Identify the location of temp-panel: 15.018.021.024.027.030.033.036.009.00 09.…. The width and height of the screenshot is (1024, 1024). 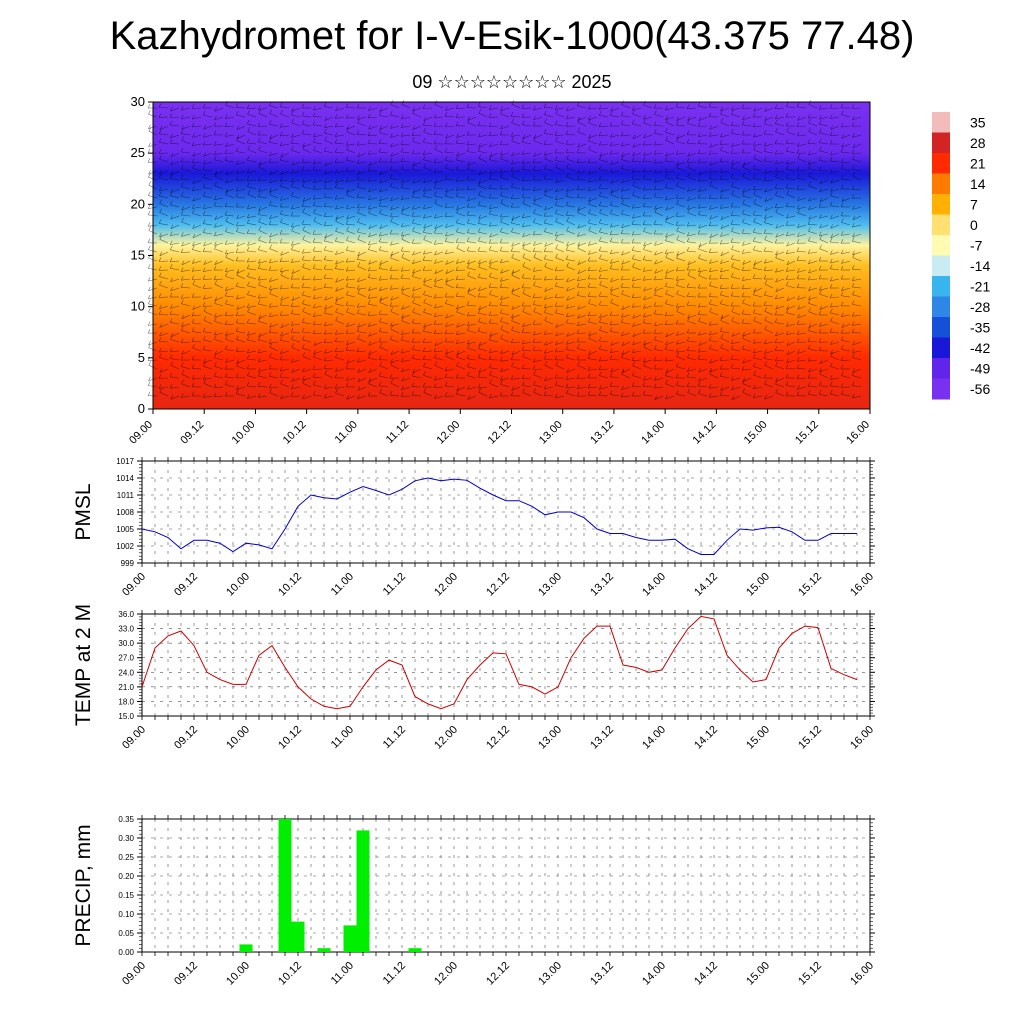
(474, 678).